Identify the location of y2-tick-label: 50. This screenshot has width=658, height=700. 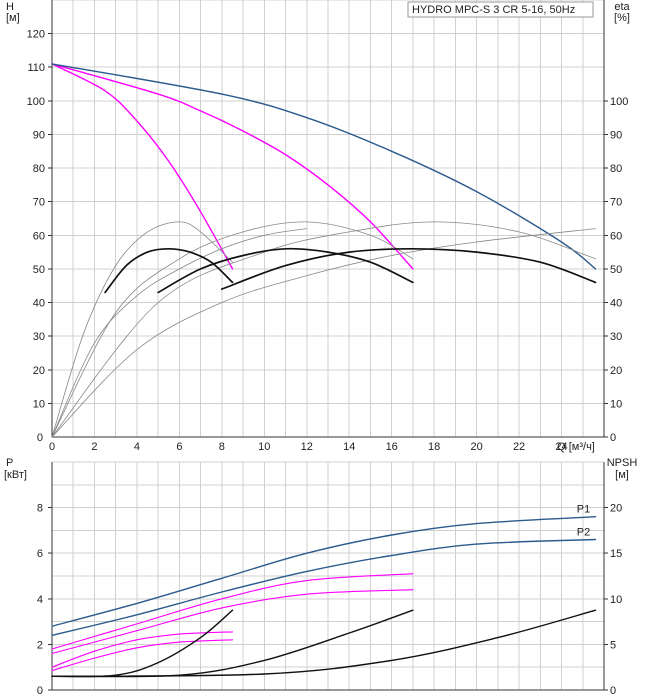
(616, 270).